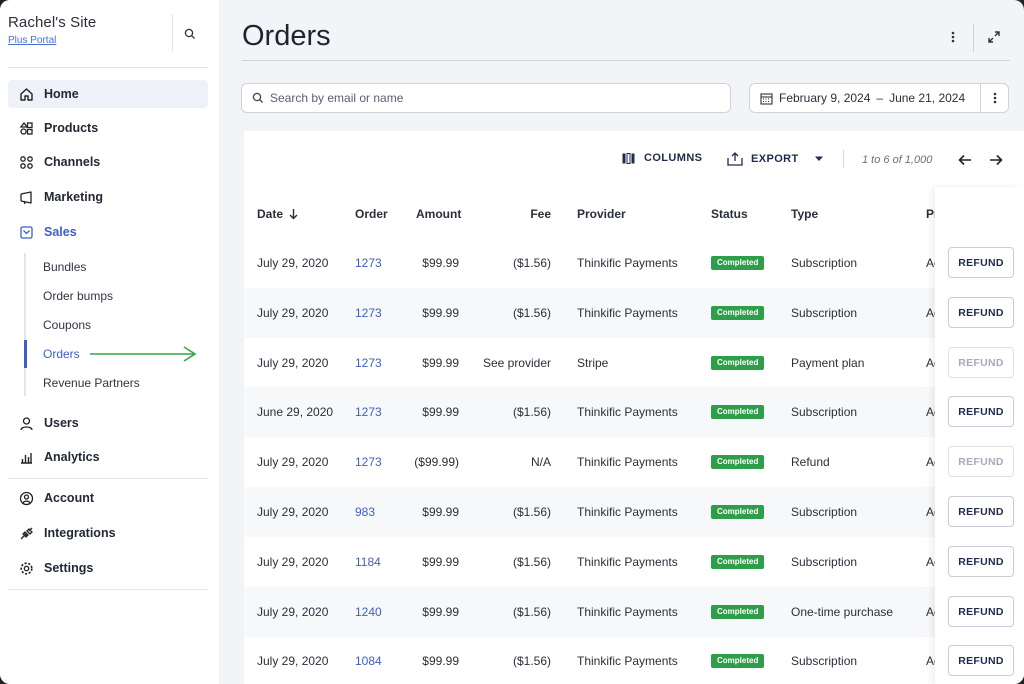 Image resolution: width=1024 pixels, height=684 pixels. Describe the element at coordinates (61, 423) in the screenshot. I see `nav-label: Users` at that location.